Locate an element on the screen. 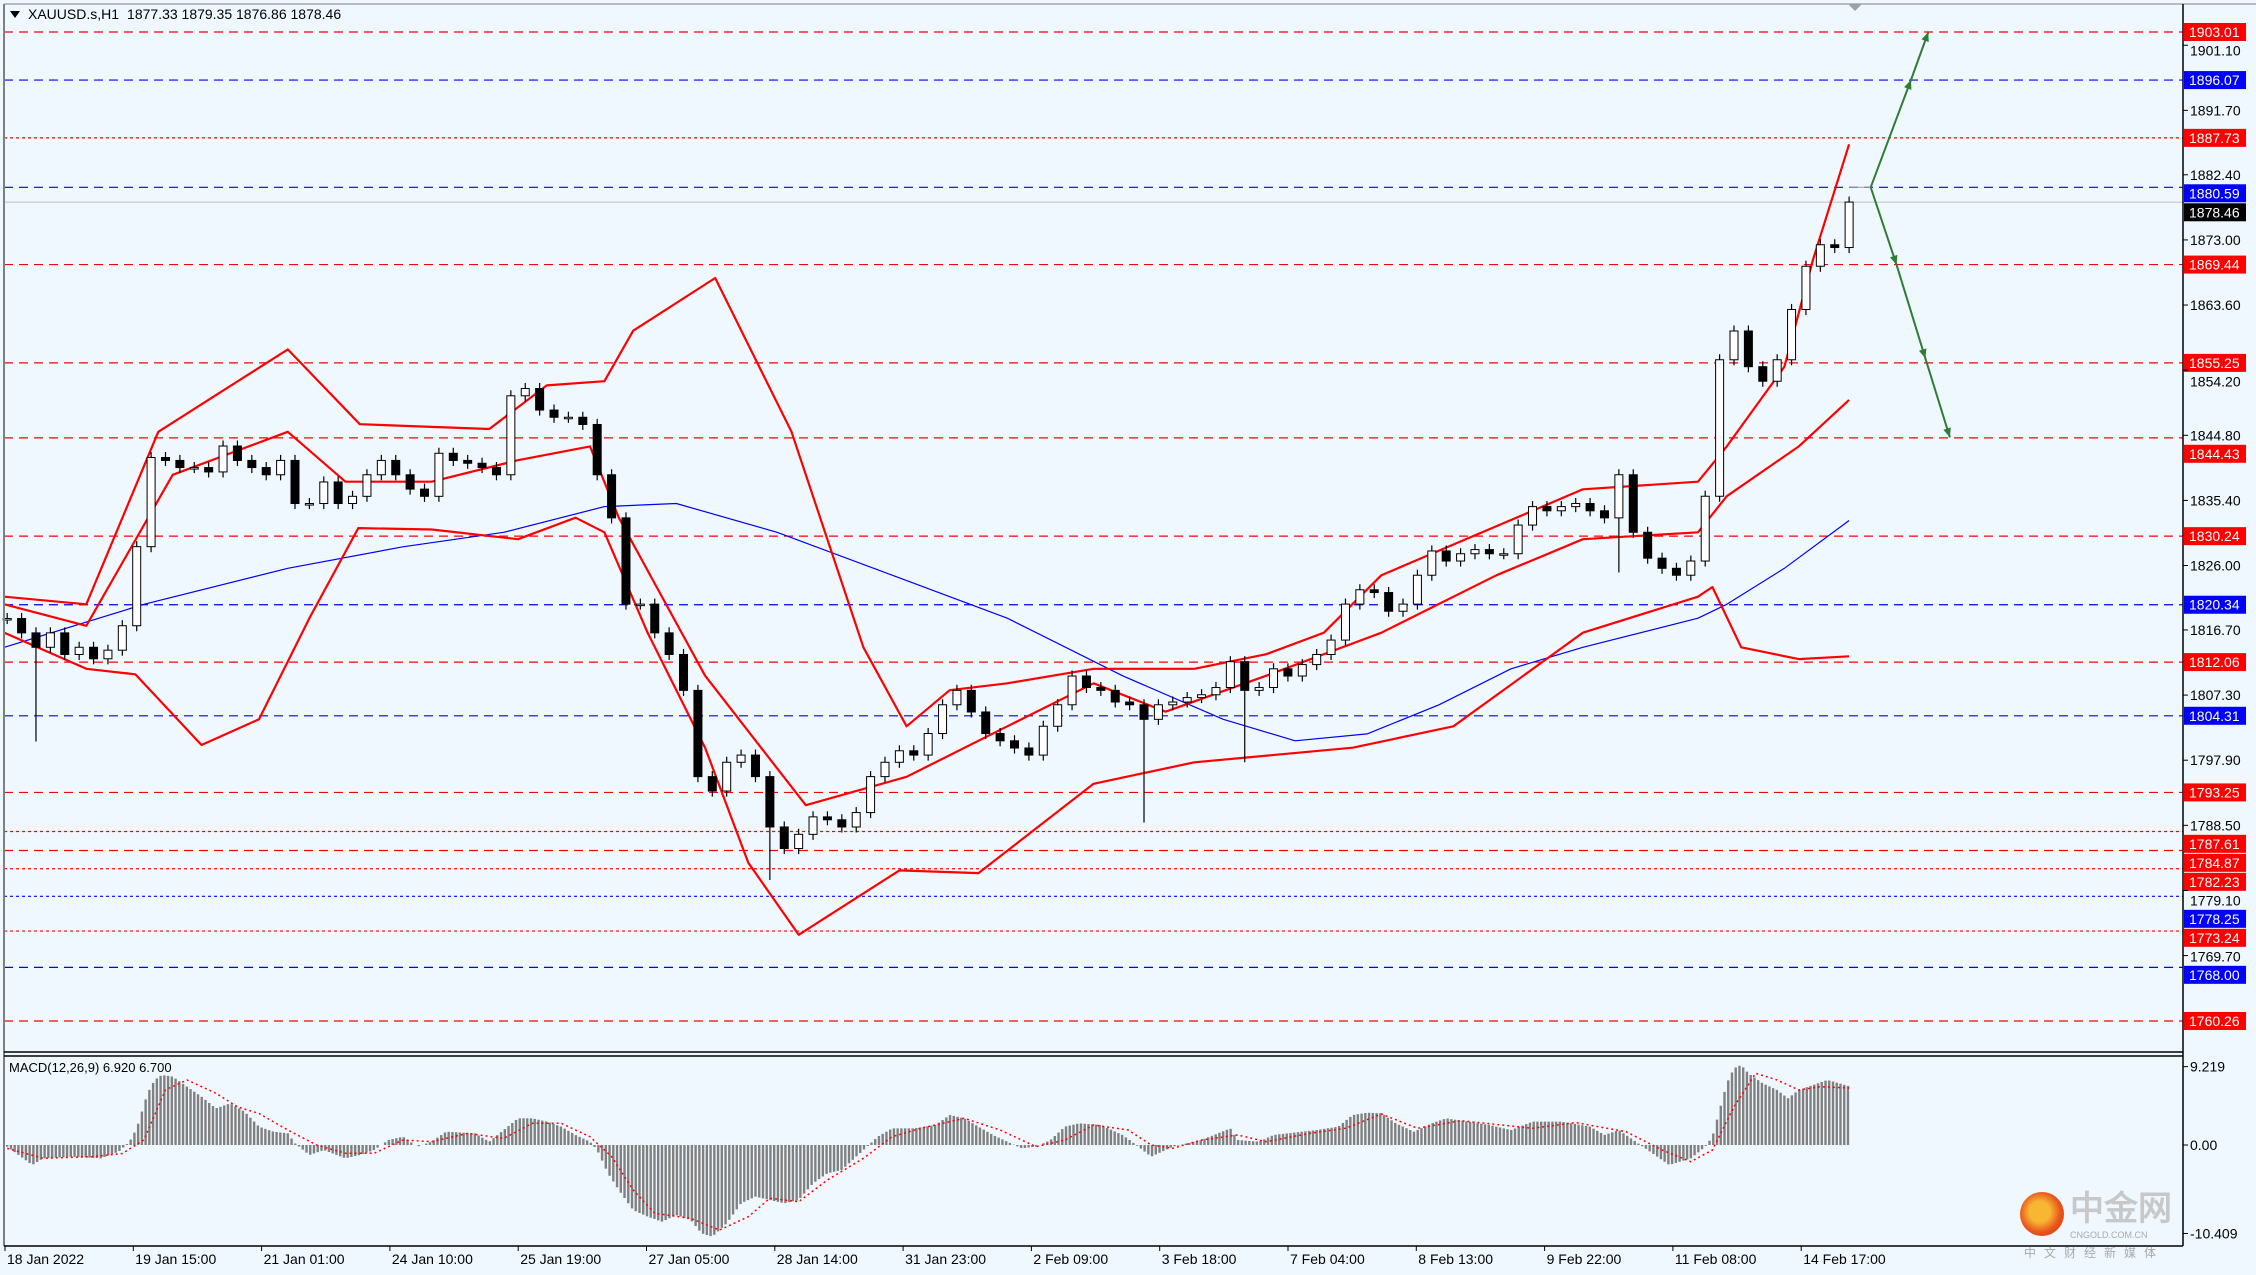 This screenshot has height=1275, width=2256. level-price-label: 1787.61 is located at coordinates (2214, 844).